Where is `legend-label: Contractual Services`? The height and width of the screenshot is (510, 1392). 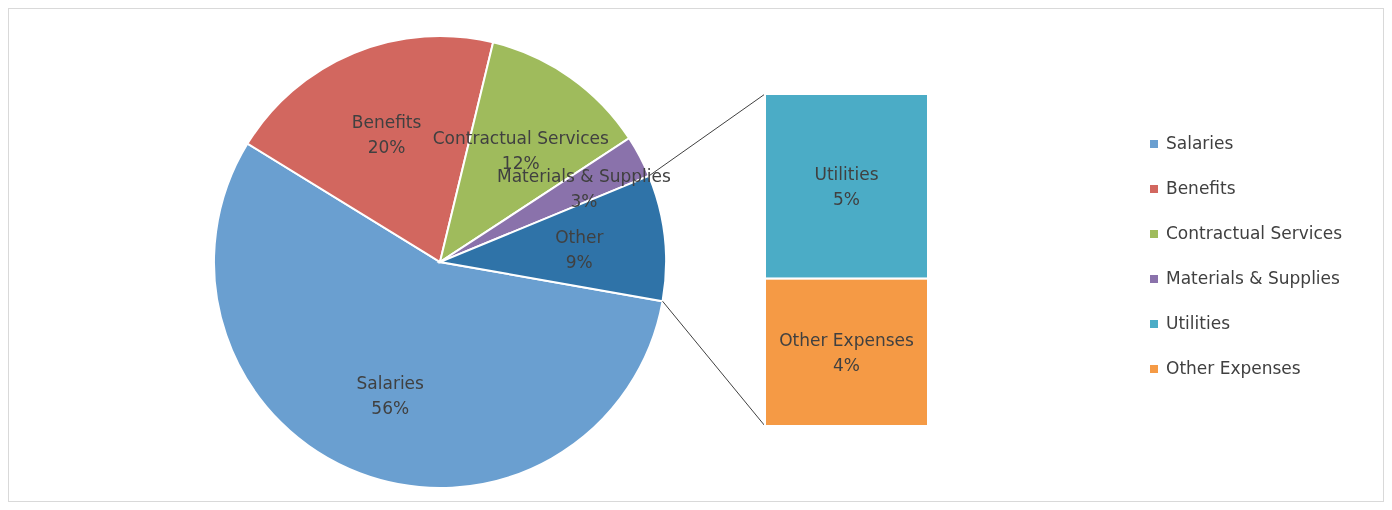 legend-label: Contractual Services is located at coordinates (1254, 233).